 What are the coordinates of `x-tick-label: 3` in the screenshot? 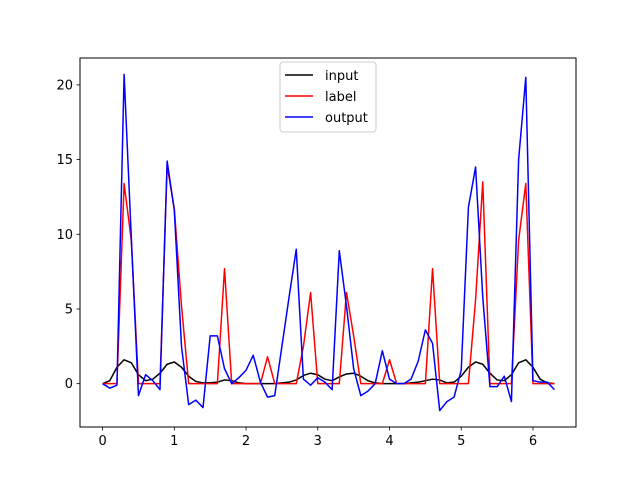 It's located at (318, 441).